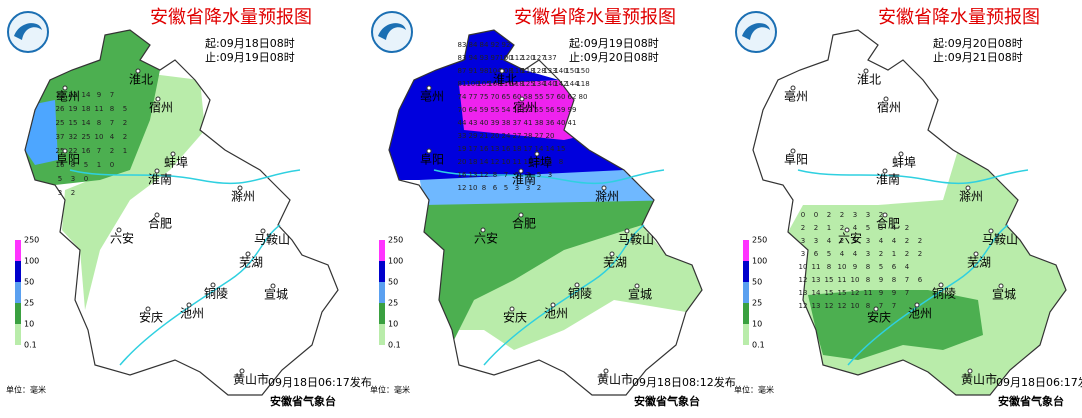  I want to click on grid-value: 133, so click(549, 71).